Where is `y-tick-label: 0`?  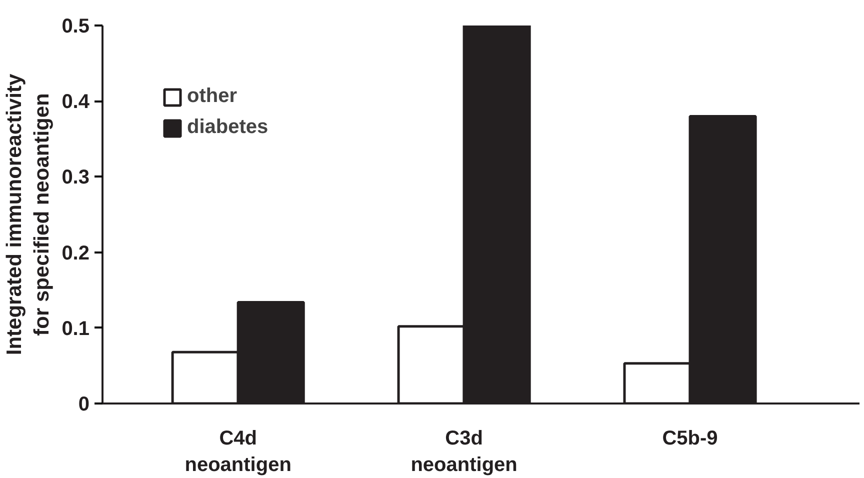
y-tick-label: 0 is located at coordinates (84, 405).